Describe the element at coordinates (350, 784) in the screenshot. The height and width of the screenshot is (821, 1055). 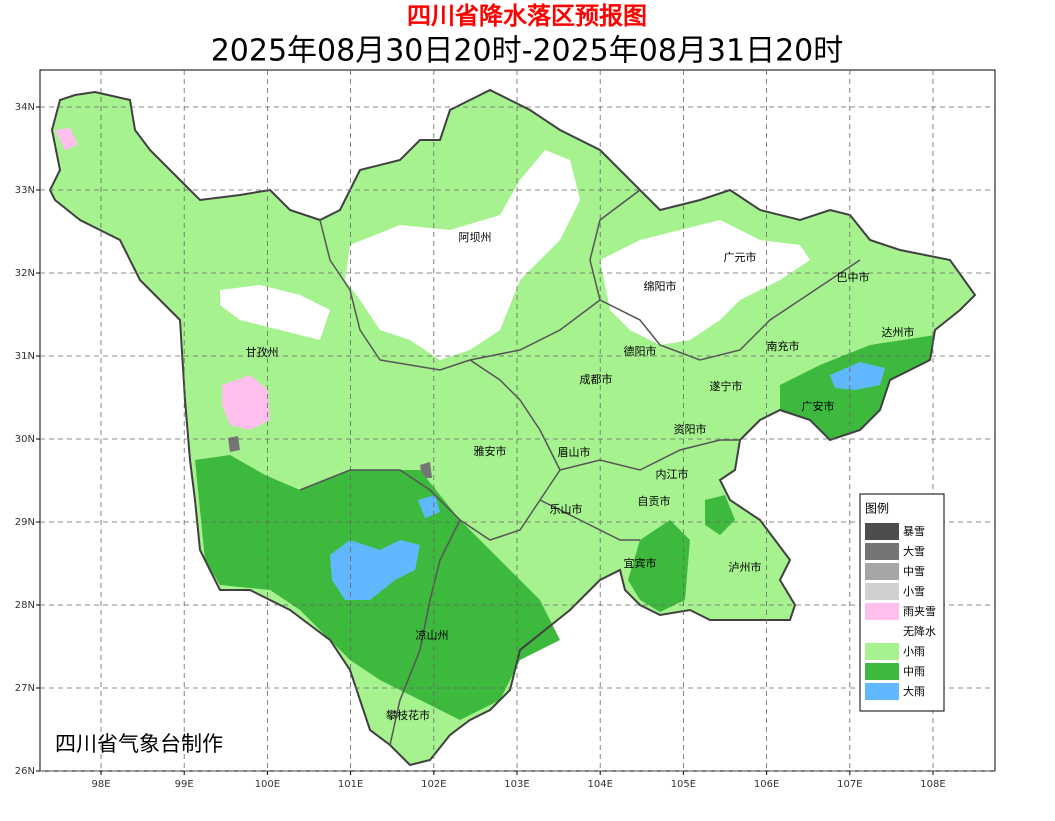
I see `lon-tick-label: 101E` at that location.